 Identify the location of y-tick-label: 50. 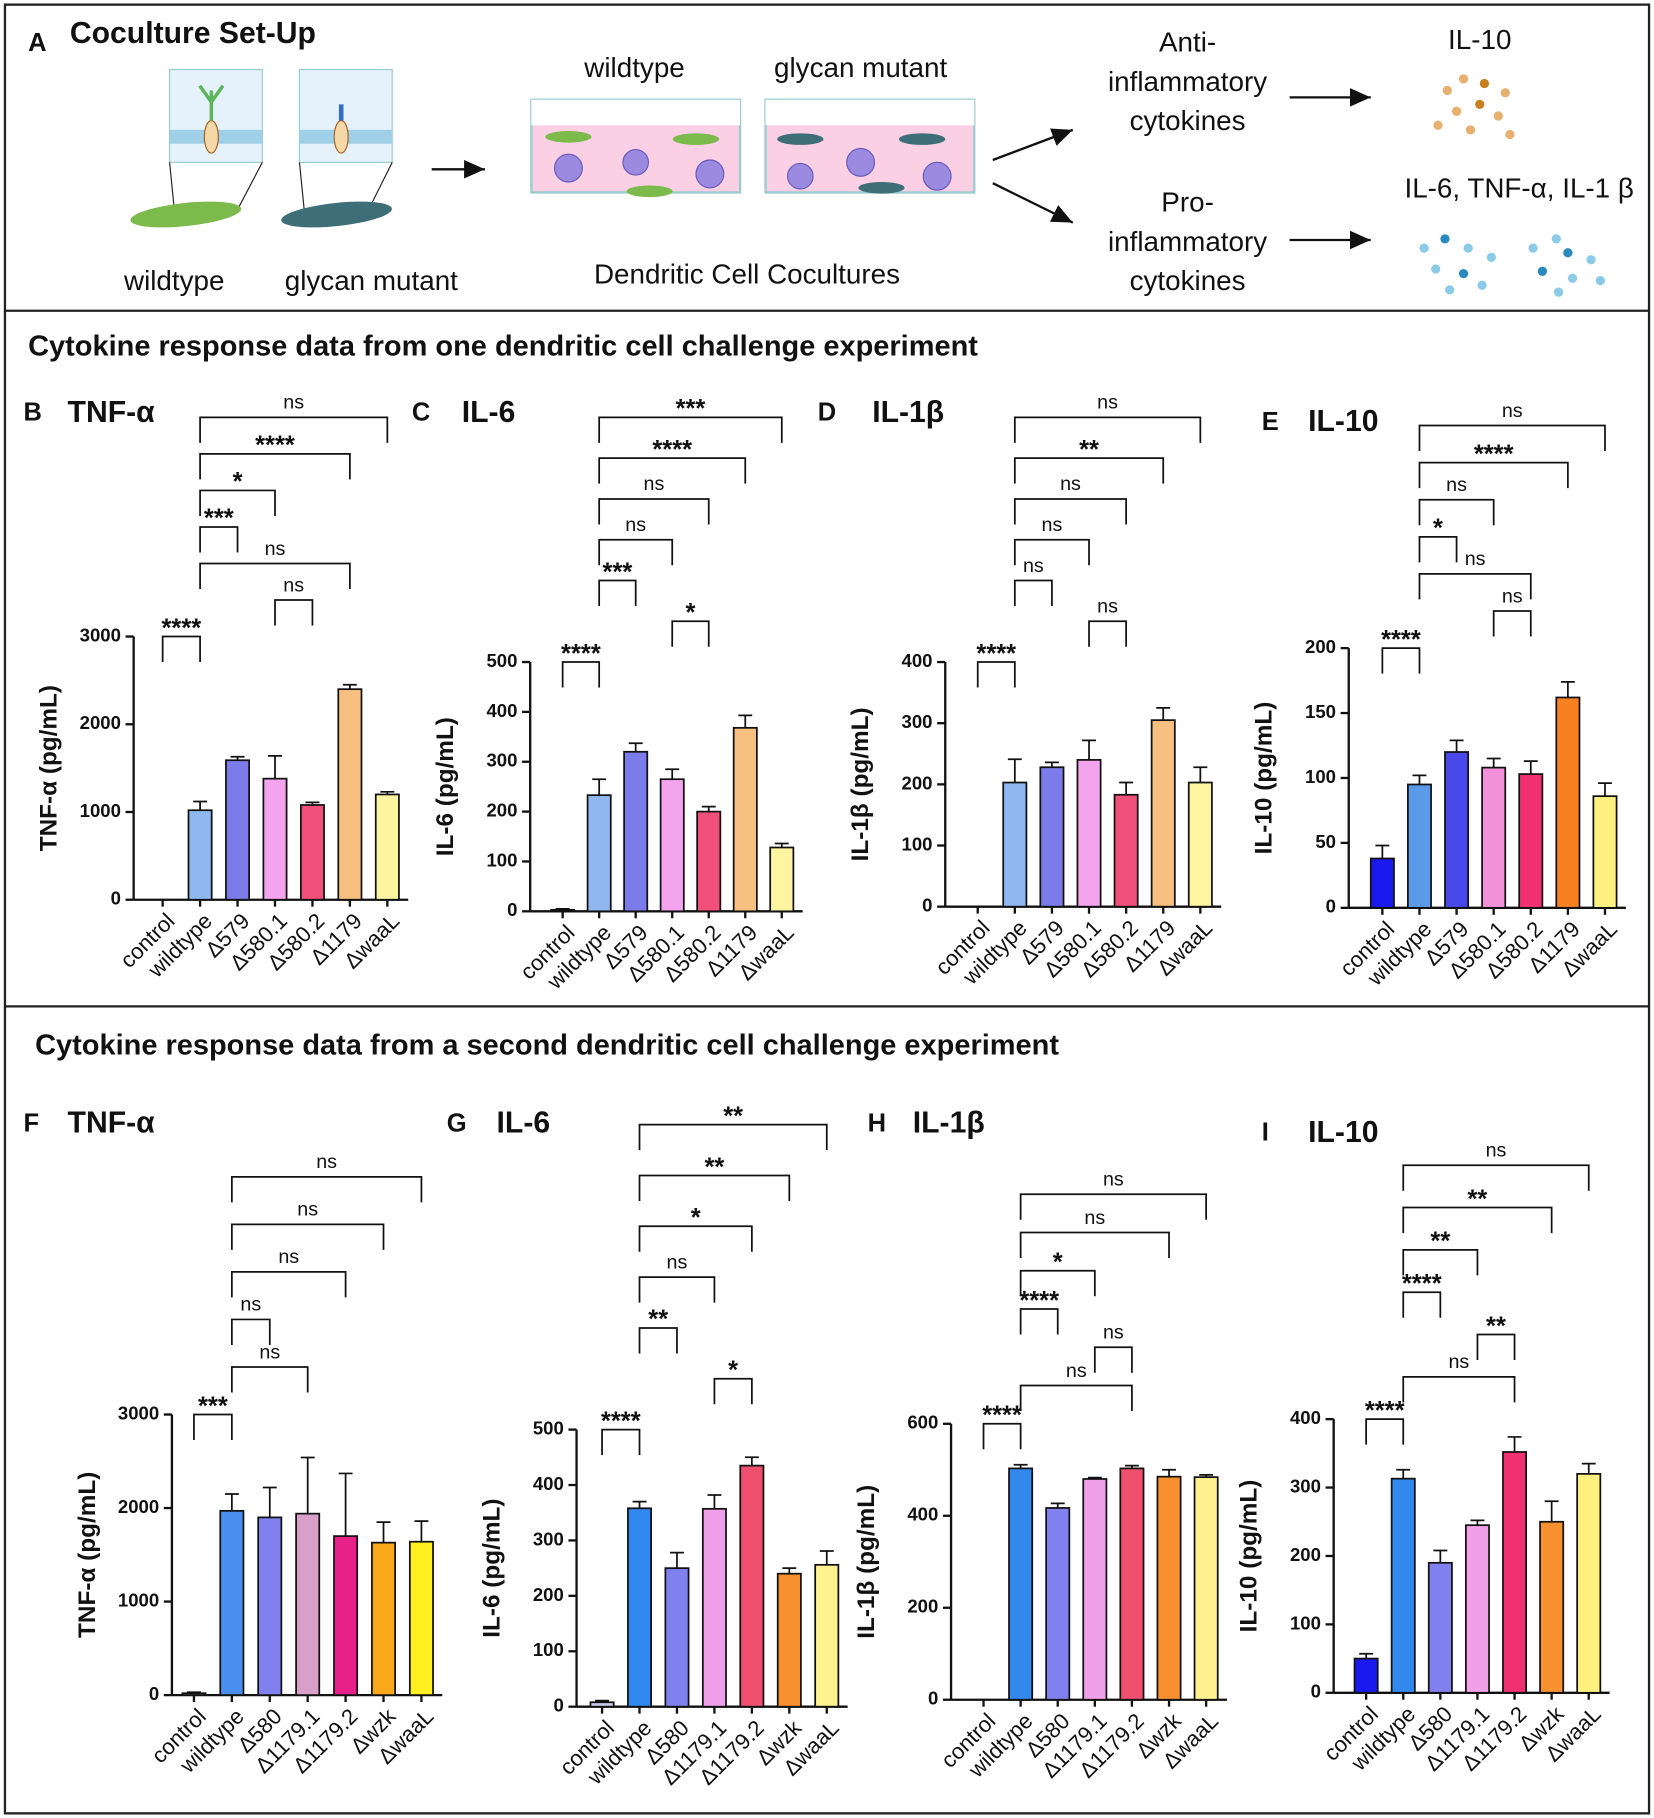
(1325, 841).